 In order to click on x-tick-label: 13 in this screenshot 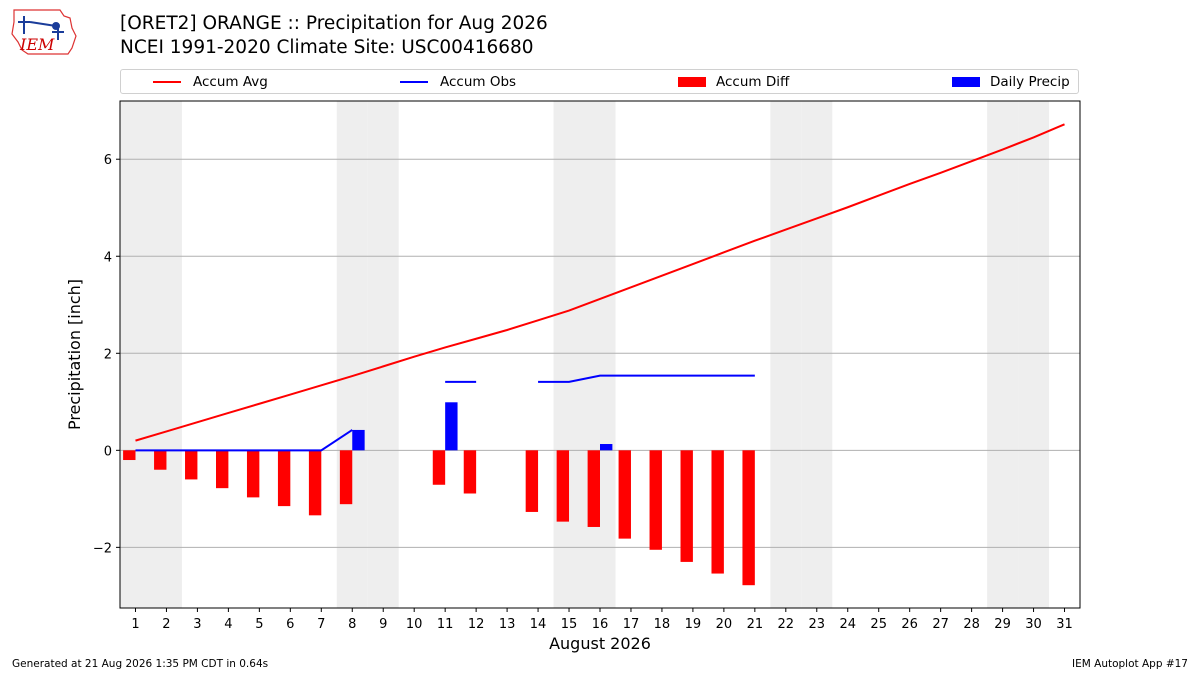, I will do `click(507, 624)`.